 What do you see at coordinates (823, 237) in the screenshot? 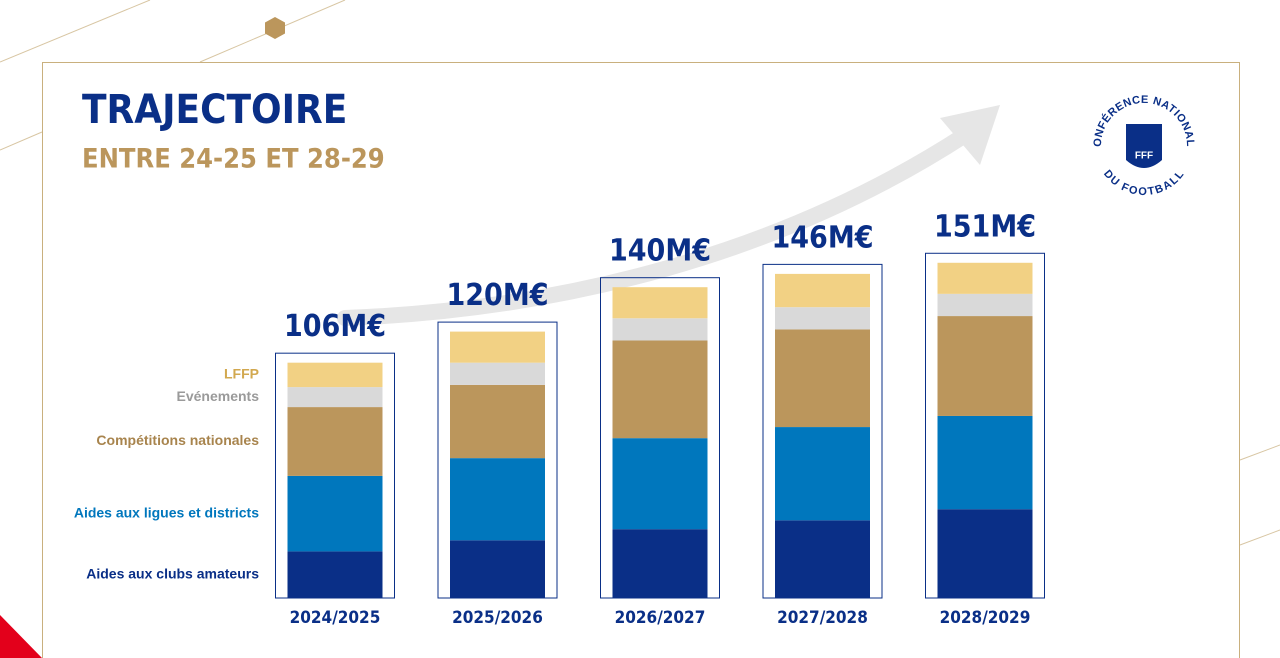
I see `total-label: 146M€` at bounding box center [823, 237].